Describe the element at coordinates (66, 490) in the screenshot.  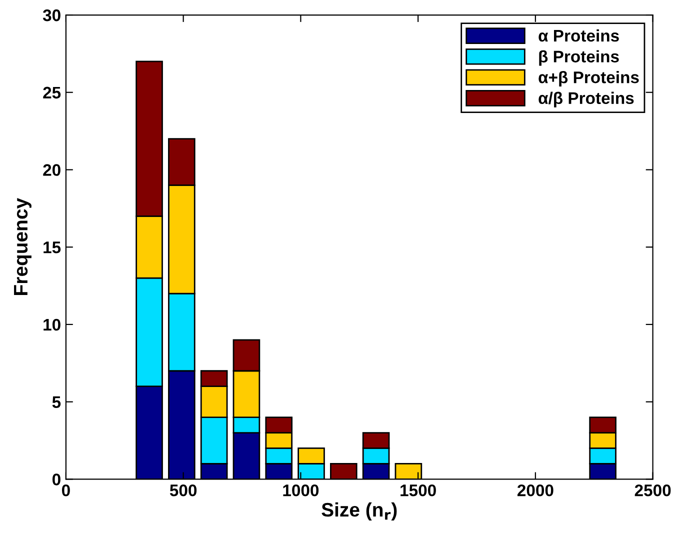
I see `x-tick-label: 0` at that location.